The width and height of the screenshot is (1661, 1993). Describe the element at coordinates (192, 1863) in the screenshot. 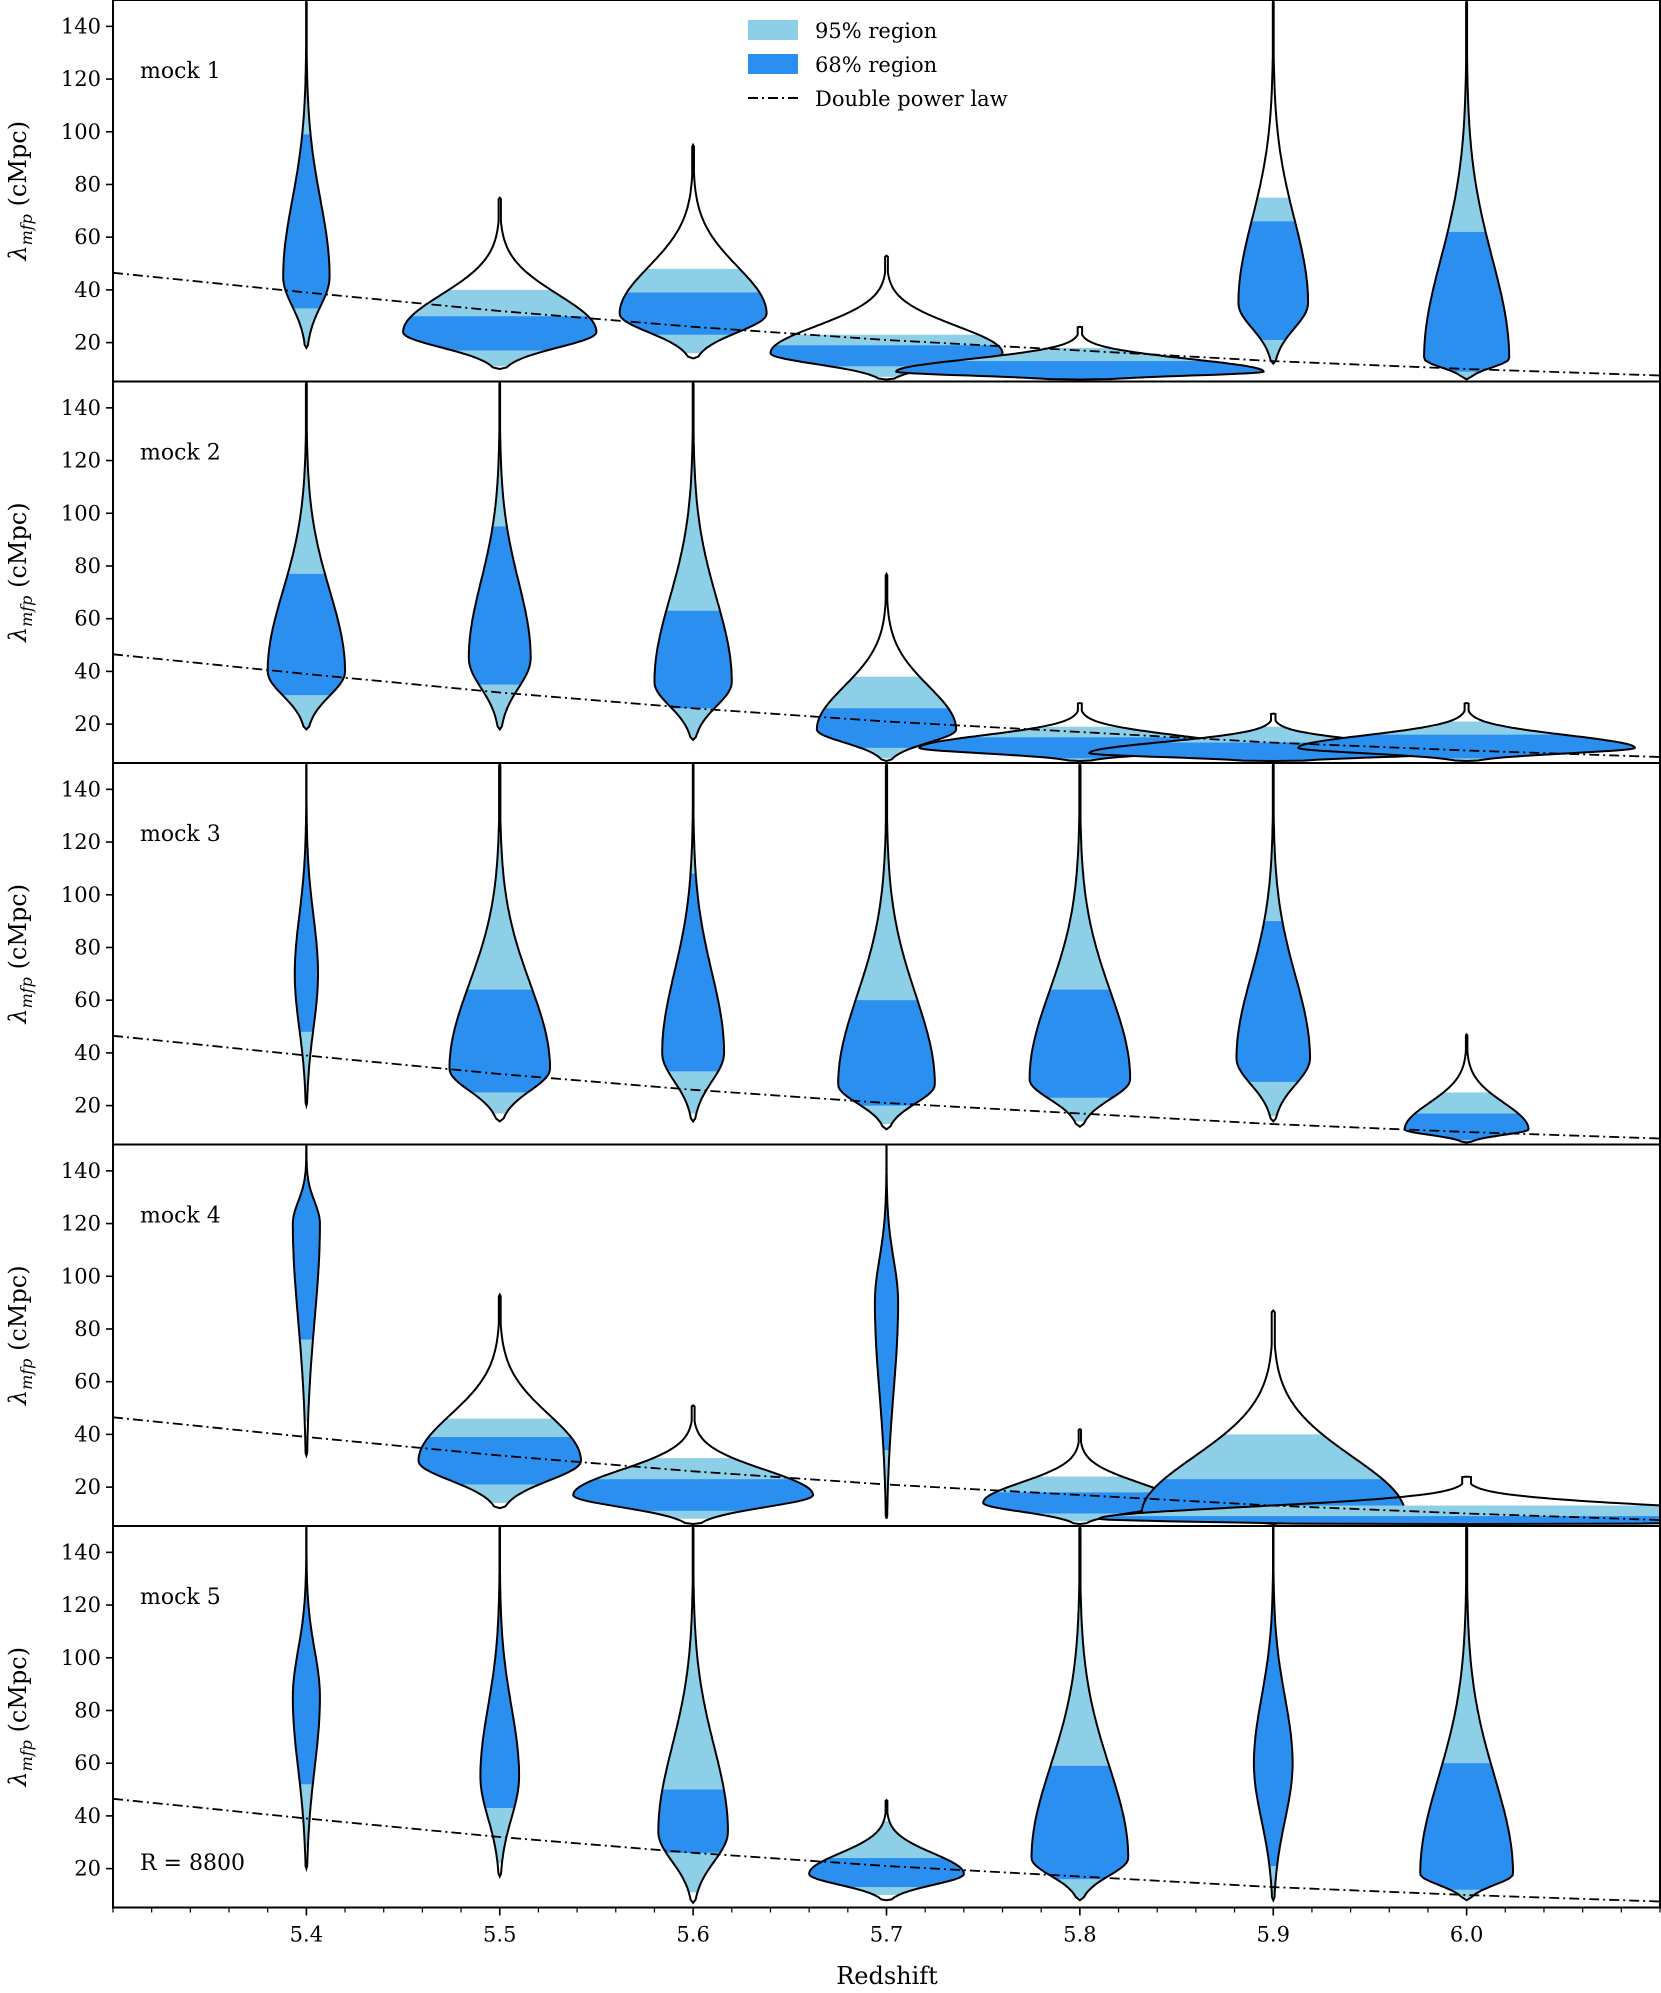

I see `annotation-resolution: R = 8800` at that location.